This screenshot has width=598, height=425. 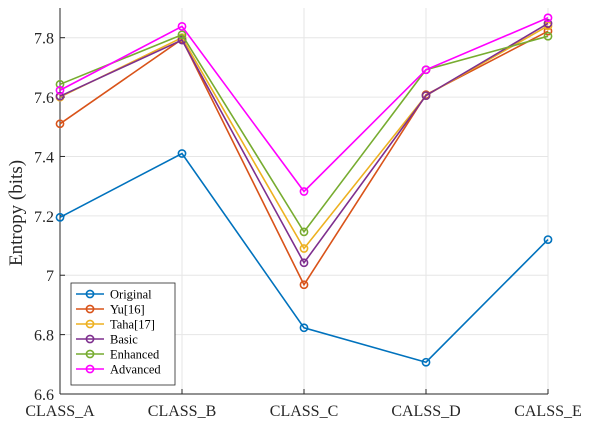 I want to click on y-tick-label: 6.8, so click(x=44, y=336).